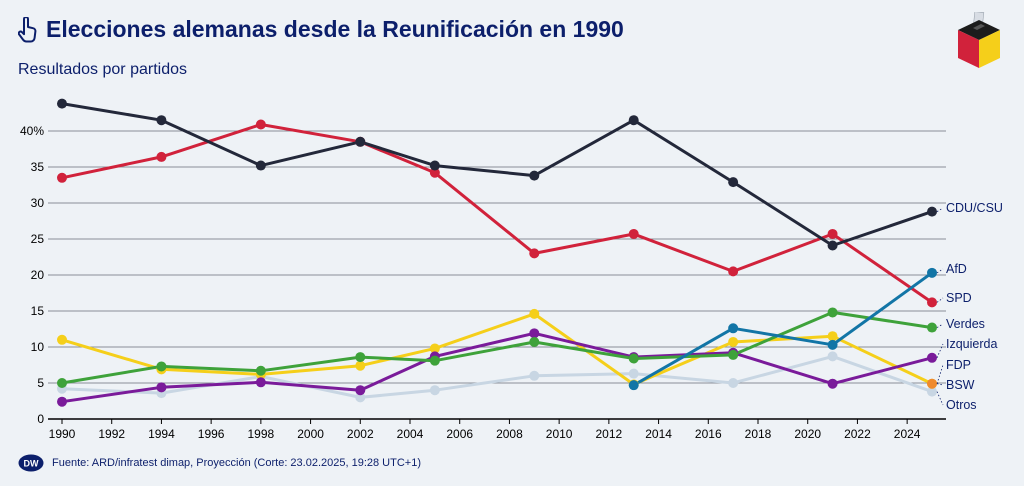 This screenshot has width=1024, height=486. I want to click on x-tick-label: 1990, so click(62, 434).